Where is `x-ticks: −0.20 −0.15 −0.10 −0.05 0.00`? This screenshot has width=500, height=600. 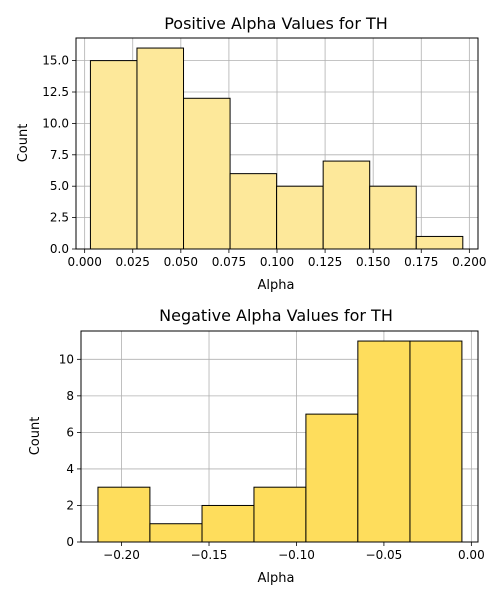 x-ticks: −0.20 −0.15 −0.10 −0.05 0.00 is located at coordinates (294, 552).